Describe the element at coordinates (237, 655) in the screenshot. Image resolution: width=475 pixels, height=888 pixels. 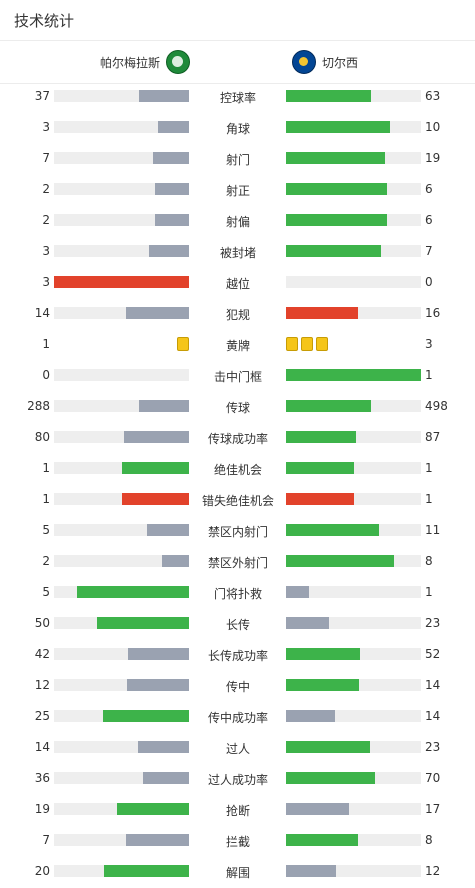
I see `stat-row: 42 长传成功率 52` at that location.